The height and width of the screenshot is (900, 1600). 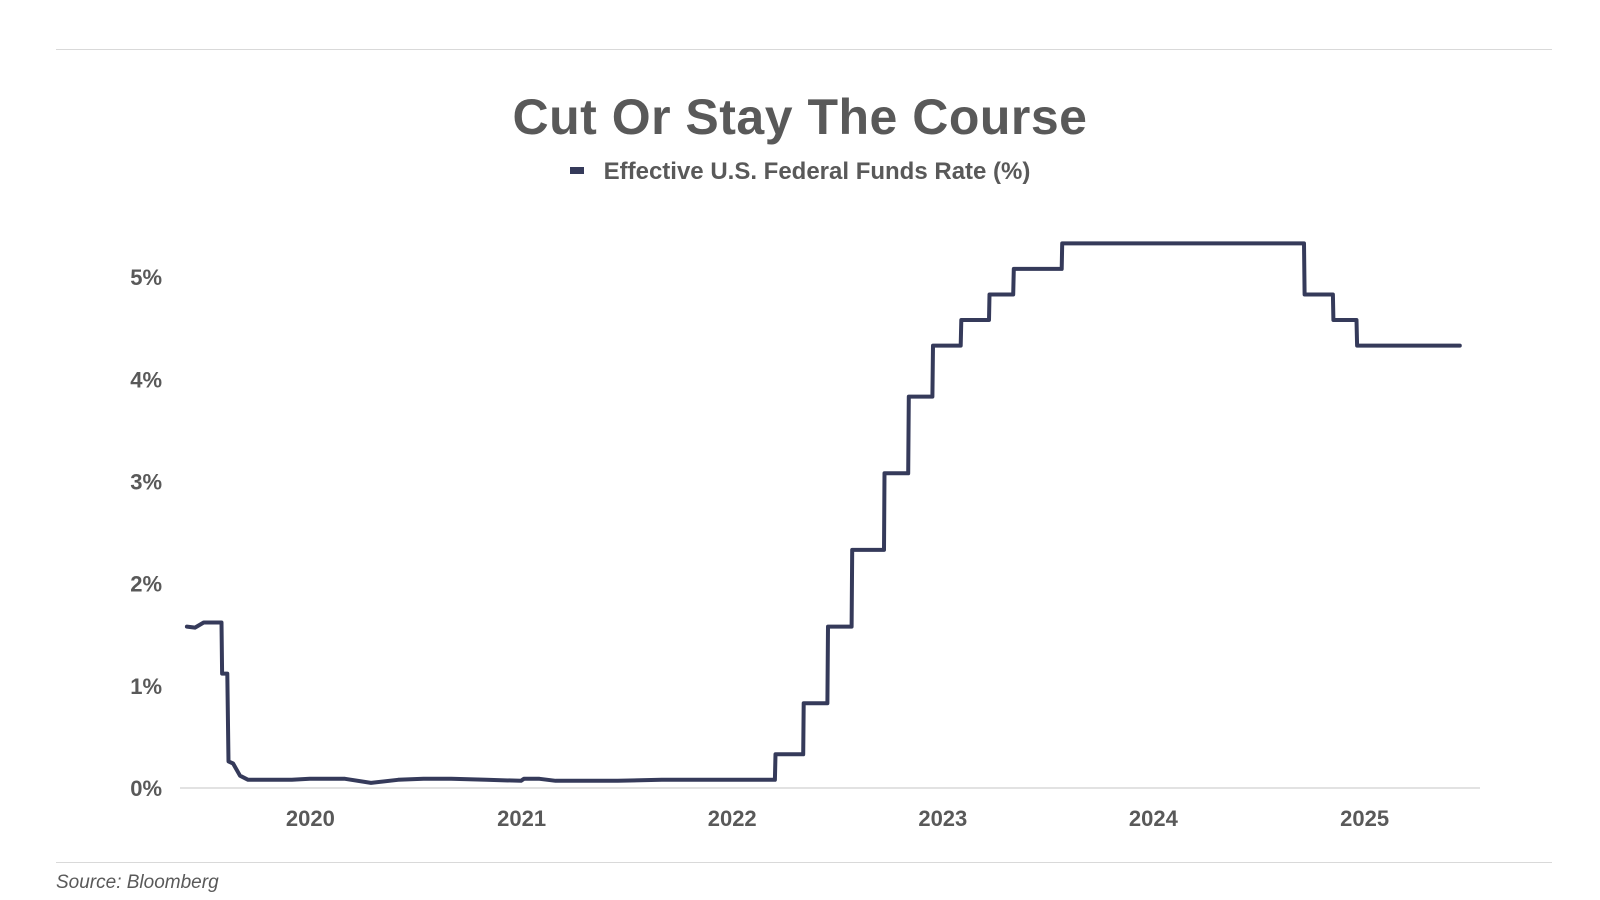 I want to click on legend-swatch, so click(x=576, y=171).